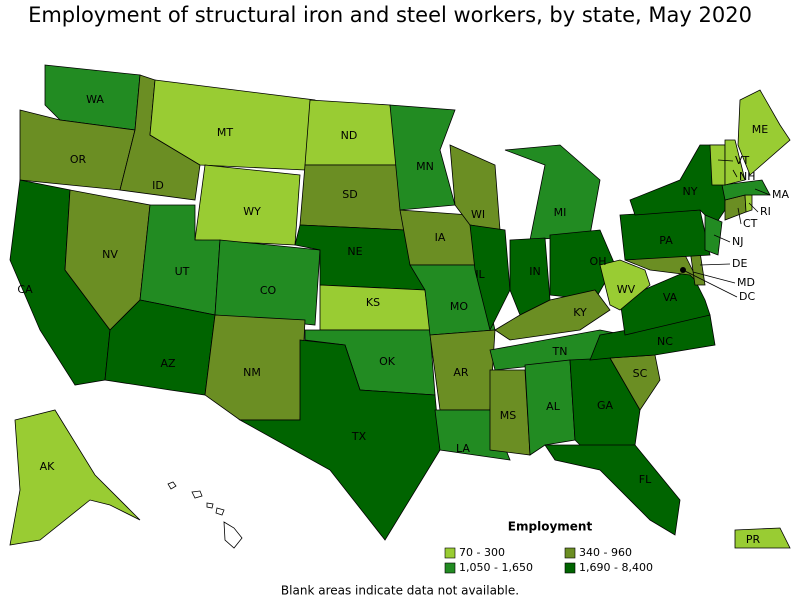 This screenshot has height=604, width=800. I want to click on state-label: KY, so click(580, 312).